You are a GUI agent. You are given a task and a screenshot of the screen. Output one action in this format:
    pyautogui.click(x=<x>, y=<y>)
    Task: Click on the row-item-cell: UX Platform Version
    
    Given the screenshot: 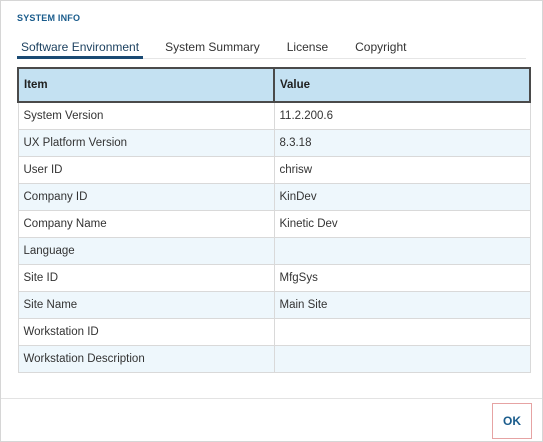 What is the action you would take?
    pyautogui.click(x=146, y=142)
    